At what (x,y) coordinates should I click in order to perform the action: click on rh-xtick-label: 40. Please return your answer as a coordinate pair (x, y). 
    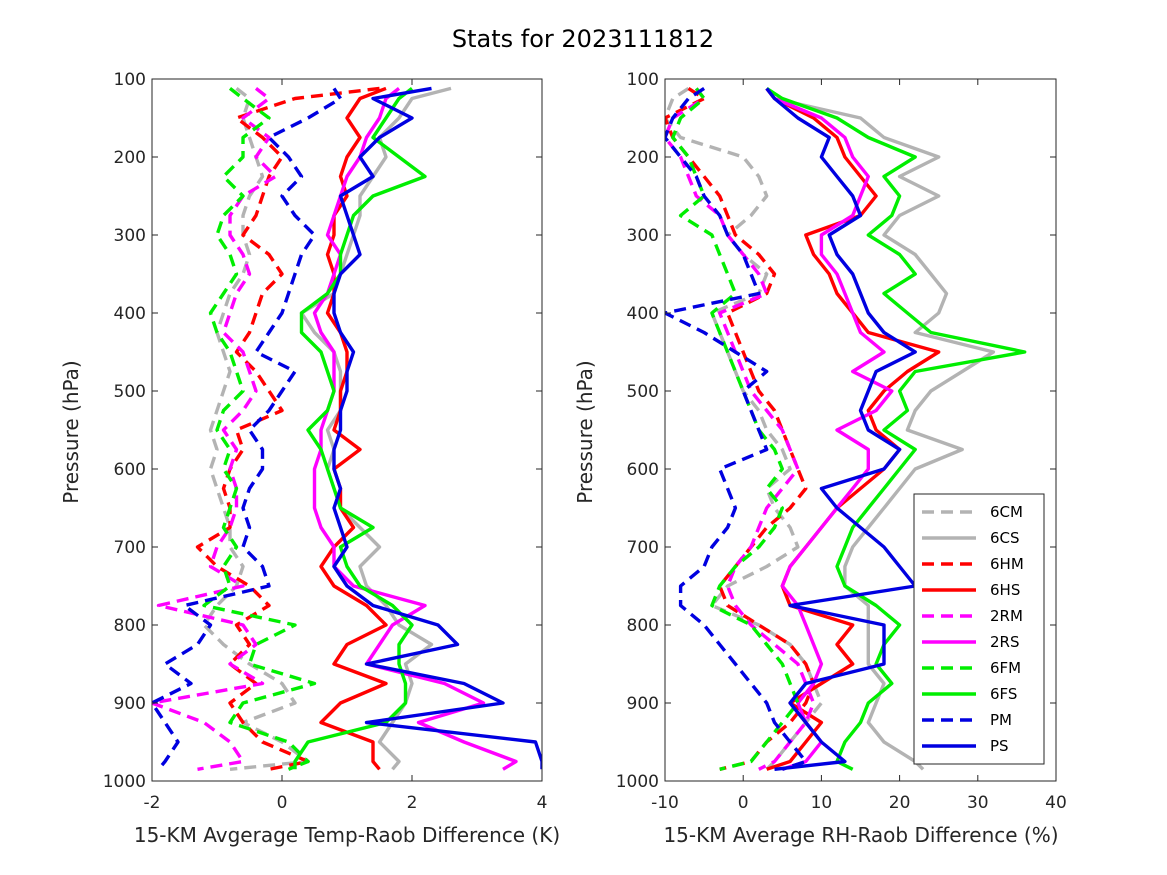
    Looking at the image, I should click on (1056, 803).